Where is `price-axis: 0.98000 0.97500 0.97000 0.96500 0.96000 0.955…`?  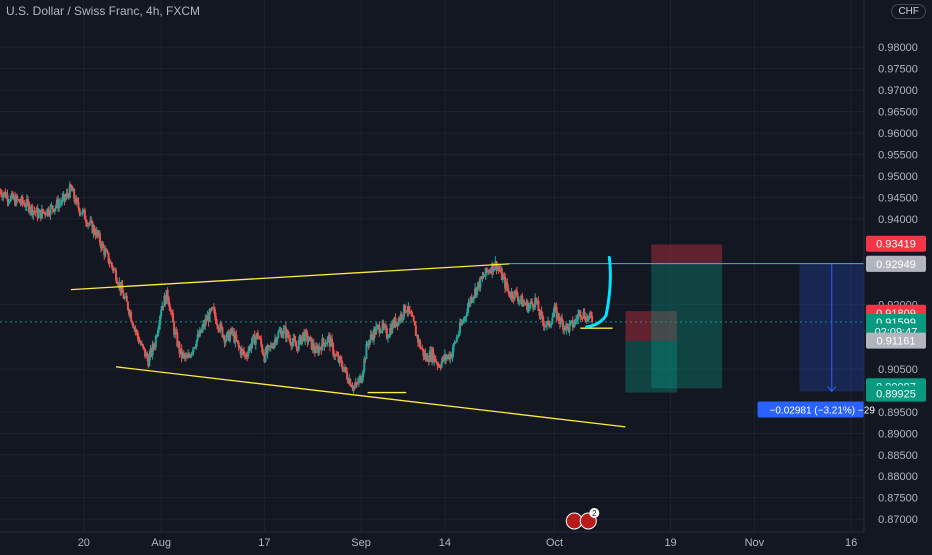
price-axis: 0.98000 0.97500 0.97000 0.96500 0.96000 0.955… is located at coordinates (898, 284).